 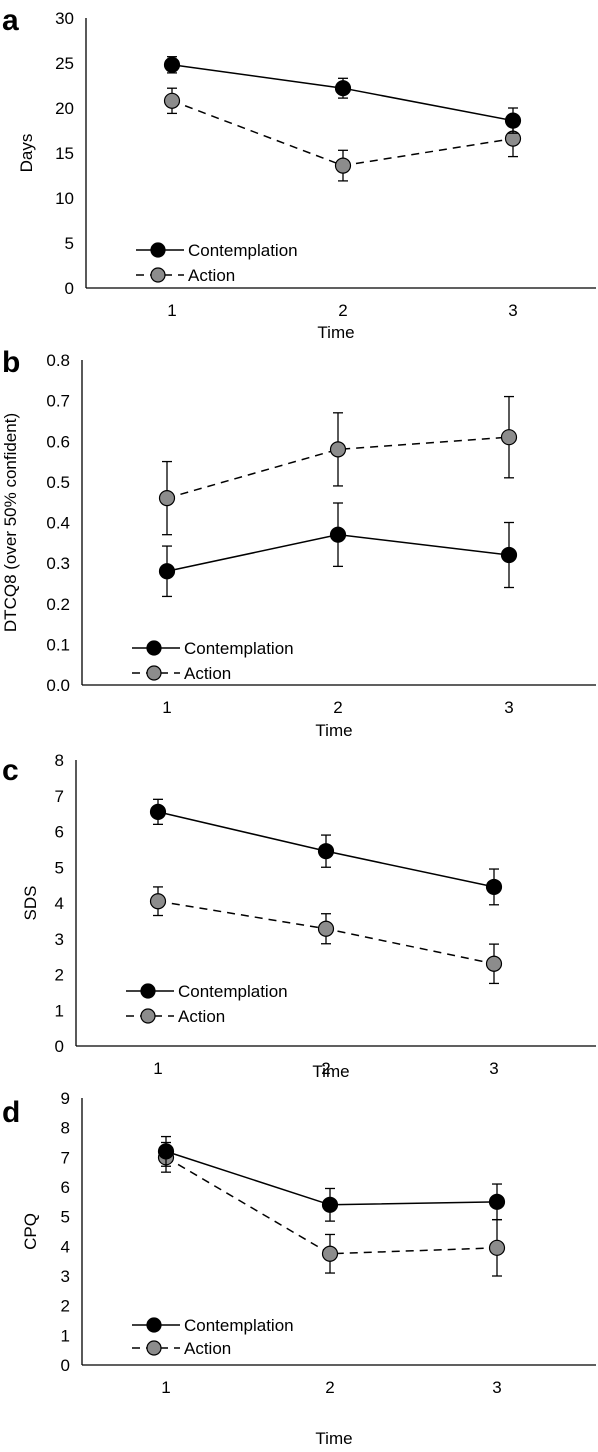 I want to click on y-tick-label: 0.0, so click(x=58, y=685).